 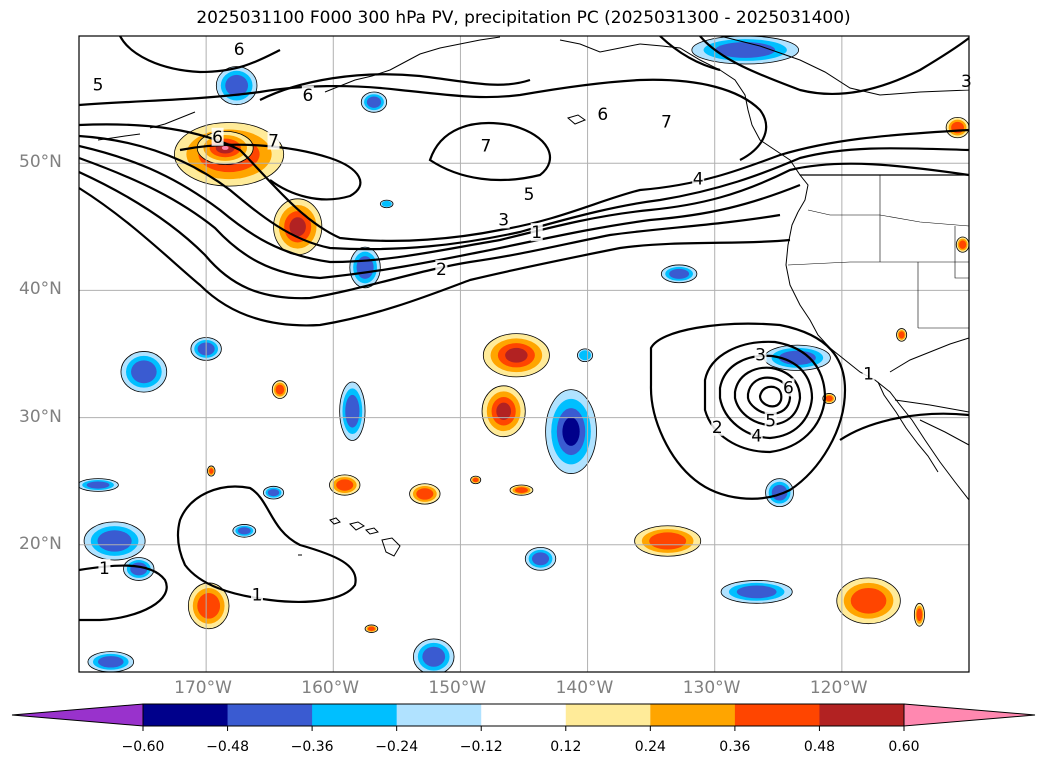 I want to click on colorbar-frame, so click(x=523, y=715).